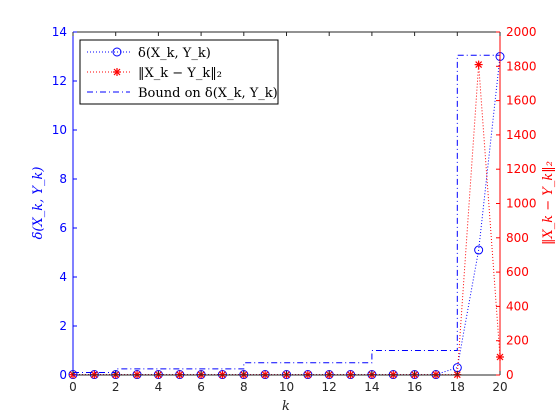  I want to click on y-left-tick-label-2: 4, so click(63, 277).